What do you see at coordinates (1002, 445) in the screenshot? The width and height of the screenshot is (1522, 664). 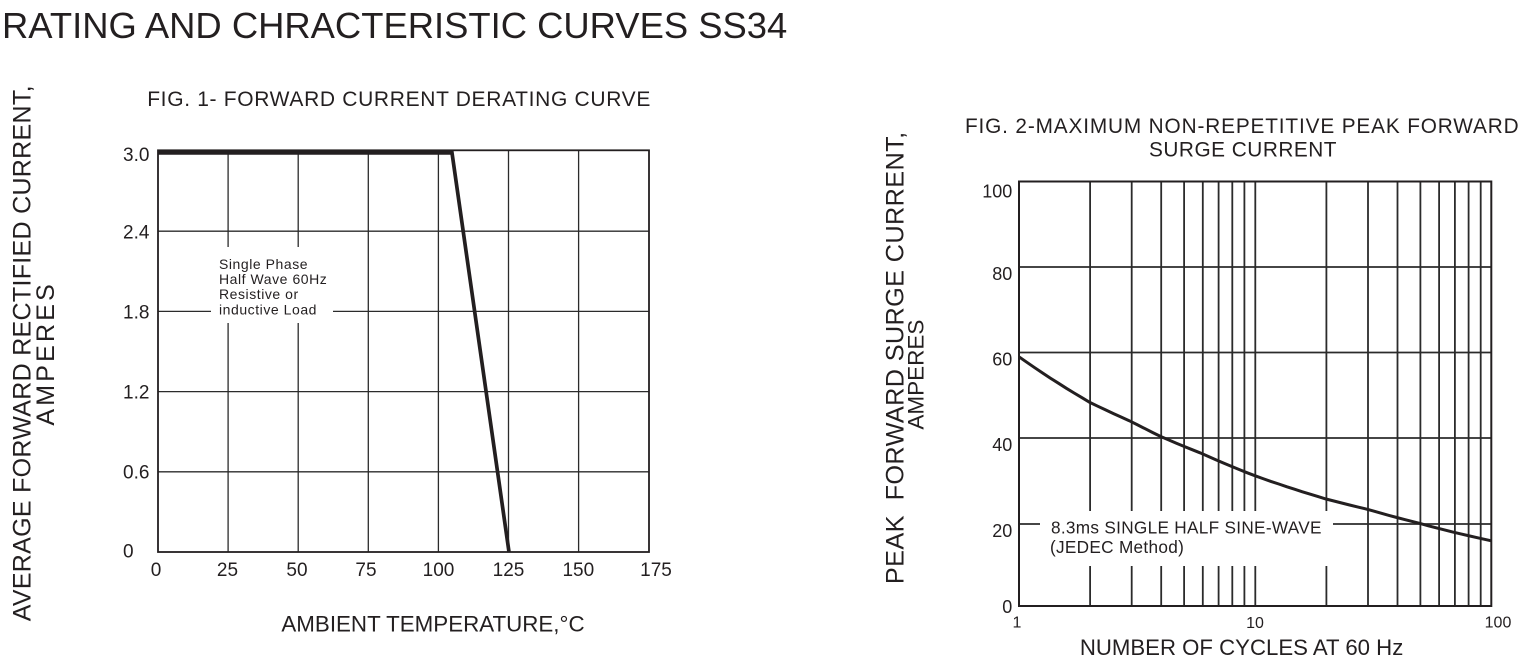 I see `svg-text: 40` at bounding box center [1002, 445].